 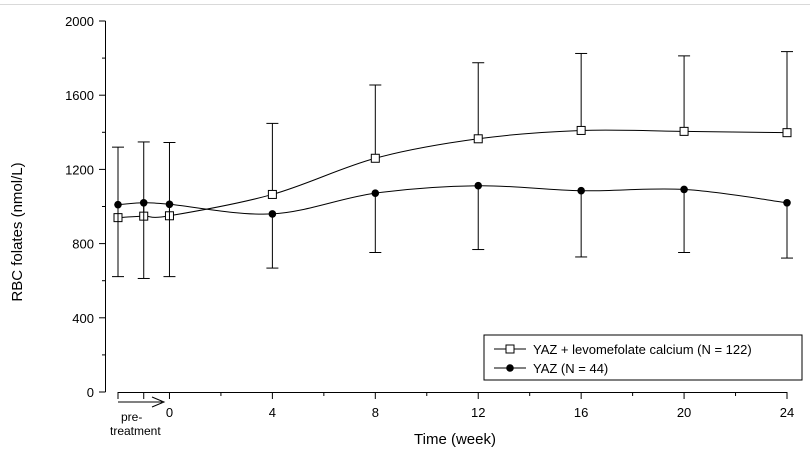 What do you see at coordinates (272, 412) in the screenshot?
I see `x-tick-label-4: 4` at bounding box center [272, 412].